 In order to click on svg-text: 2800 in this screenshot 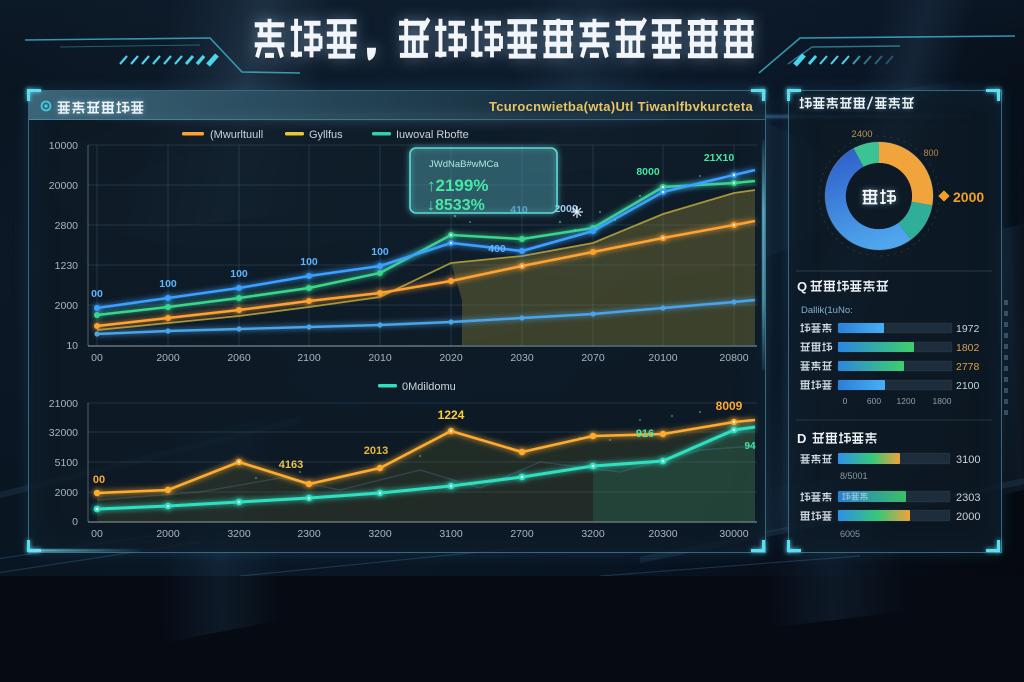, I will do `click(67, 226)`.